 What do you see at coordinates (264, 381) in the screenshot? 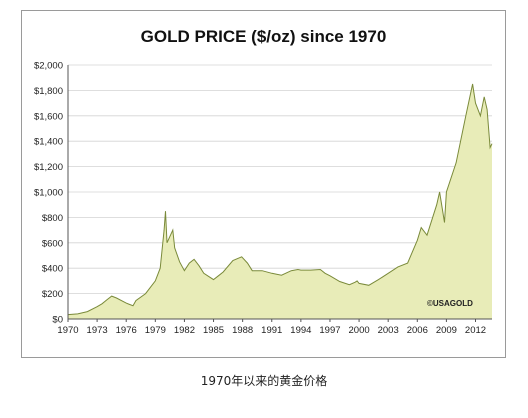
I see `figure-caption: 1970年以来的黄金价格` at bounding box center [264, 381].